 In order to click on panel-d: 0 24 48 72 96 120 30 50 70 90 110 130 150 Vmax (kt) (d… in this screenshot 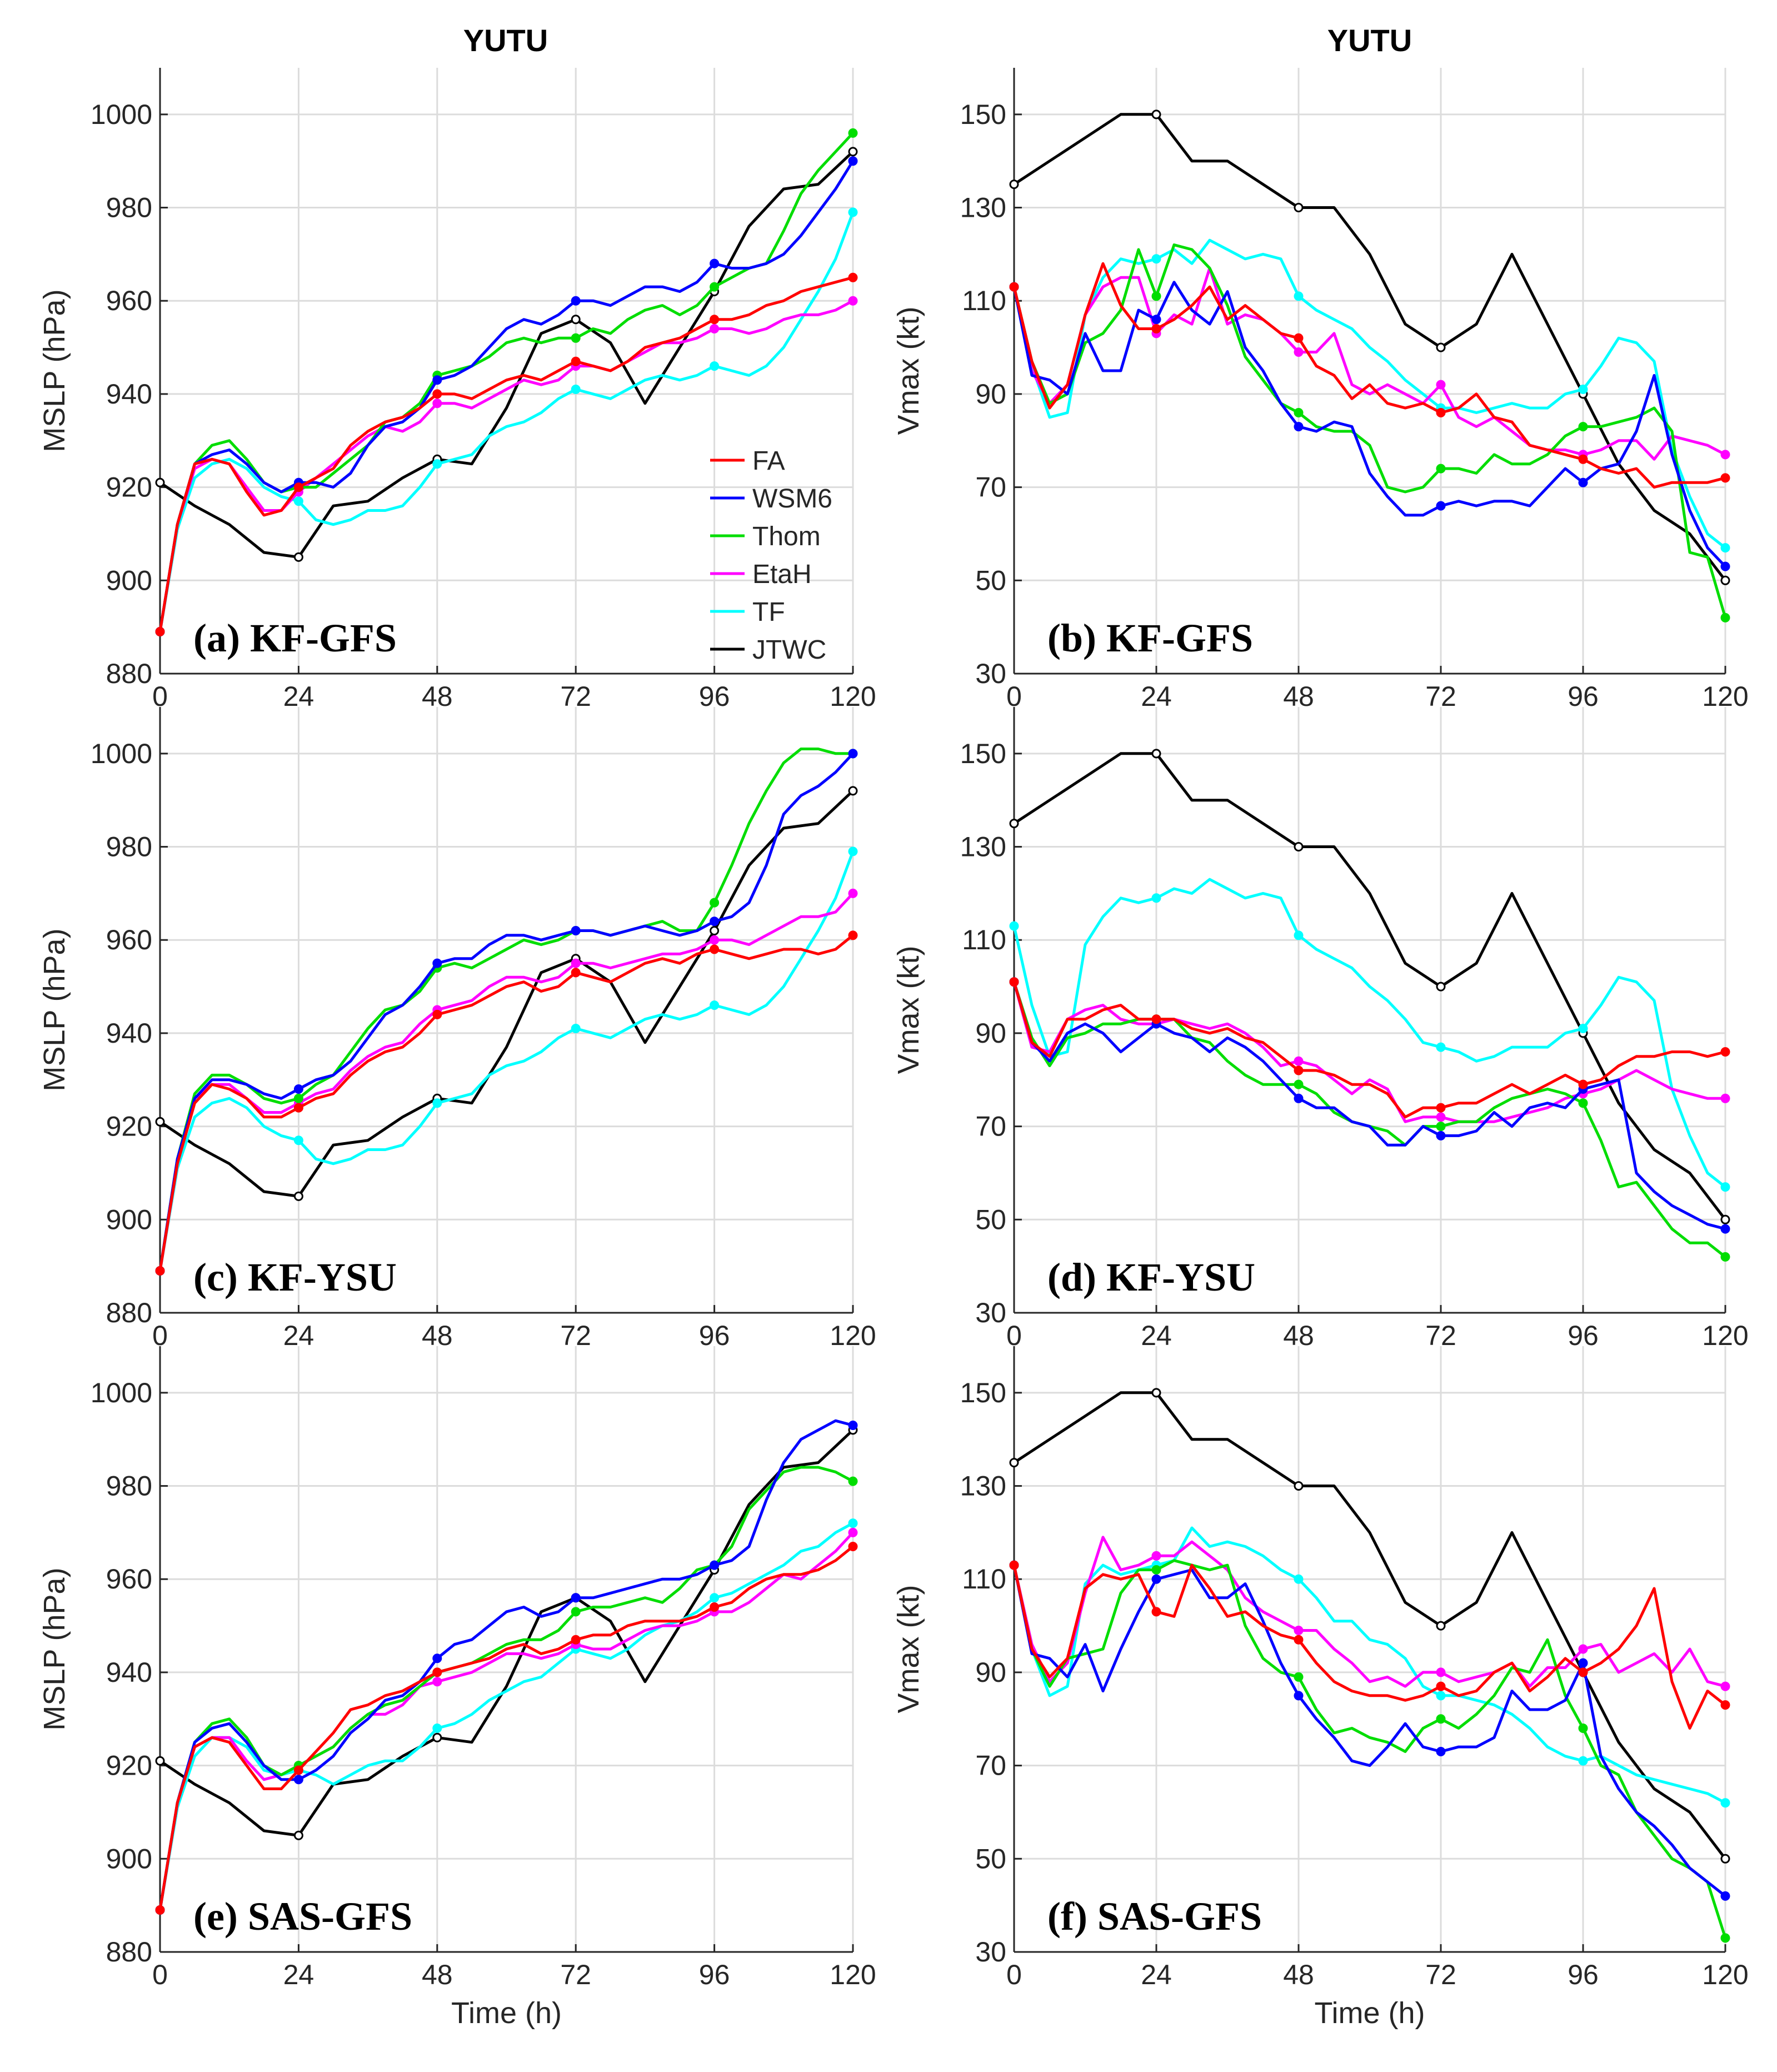, I will do `click(1320, 1029)`.